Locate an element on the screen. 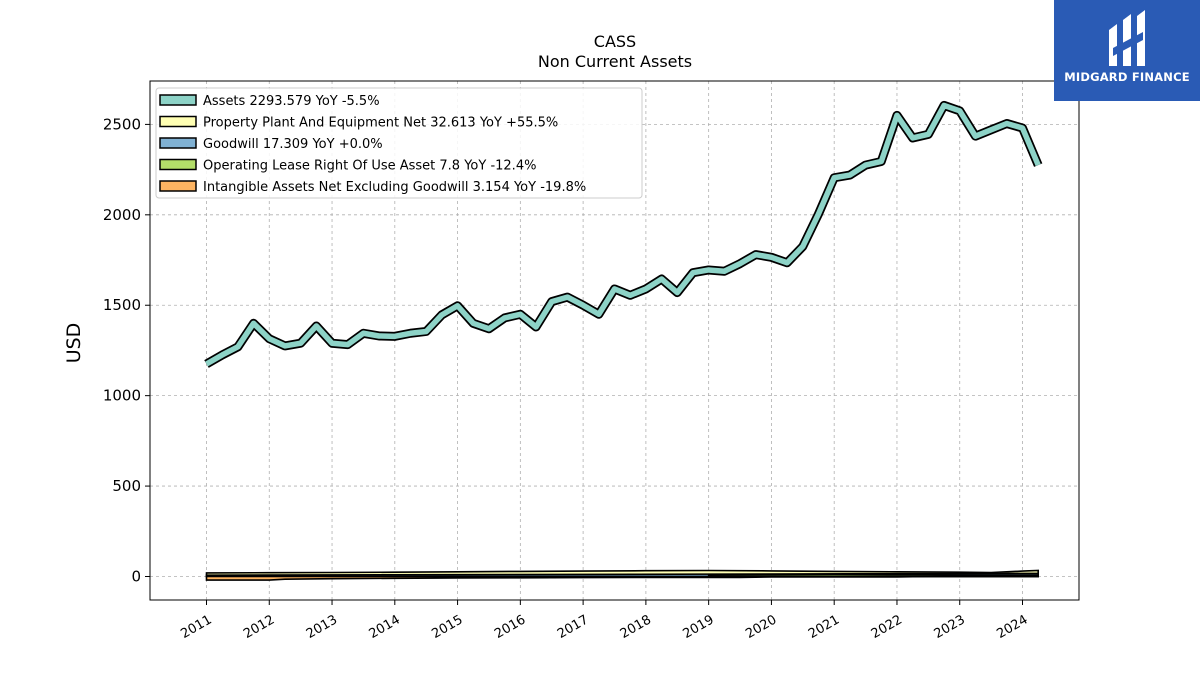  x-tick-label: 2022 is located at coordinates (887, 627).